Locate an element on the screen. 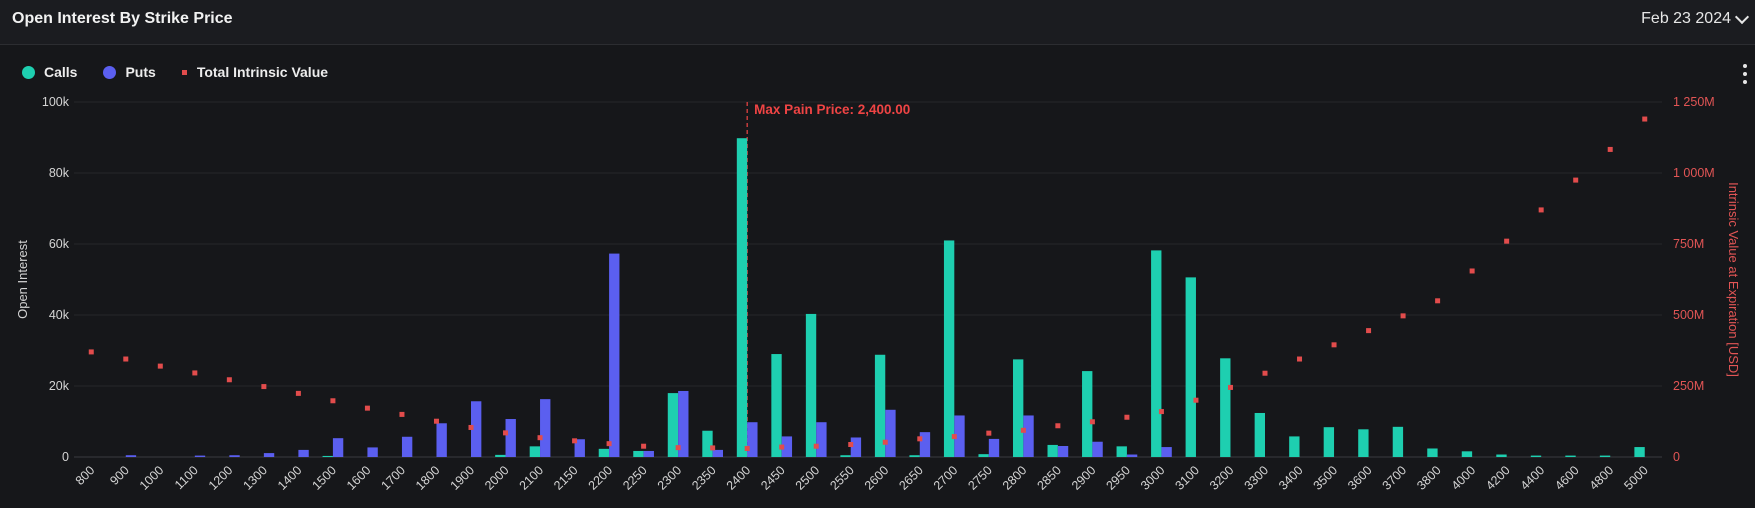 The height and width of the screenshot is (508, 1755). x-tick-label: 3500 is located at coordinates (1326, 478).